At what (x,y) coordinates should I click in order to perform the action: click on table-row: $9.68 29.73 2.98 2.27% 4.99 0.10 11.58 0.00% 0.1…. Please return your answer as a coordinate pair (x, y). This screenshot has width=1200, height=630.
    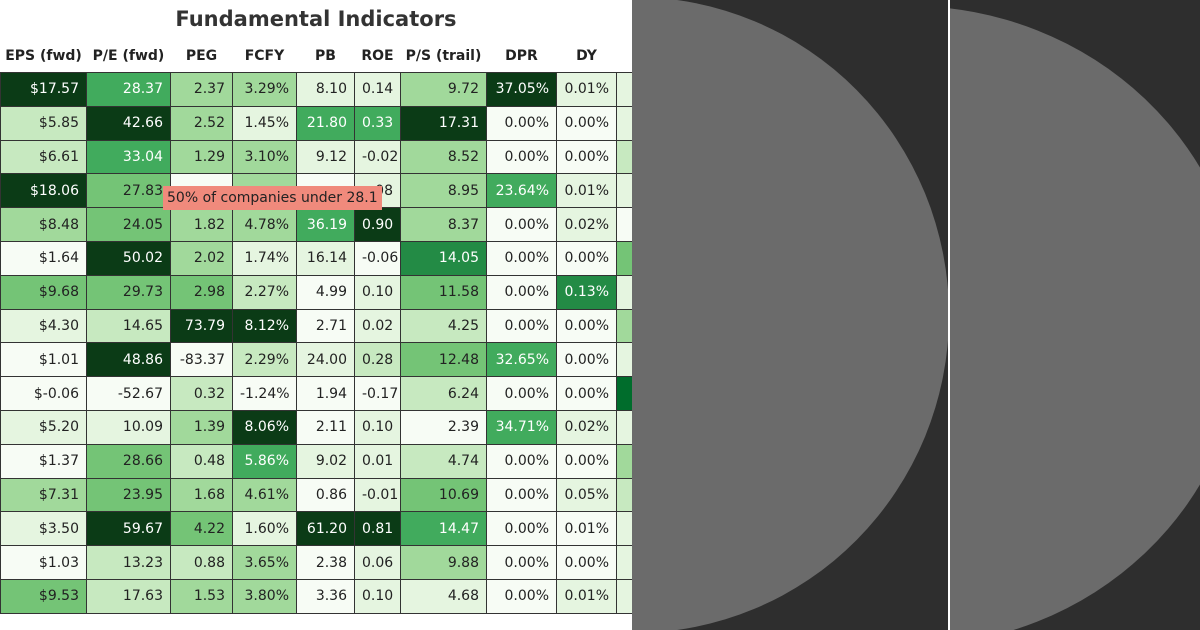
    Looking at the image, I should click on (316, 292).